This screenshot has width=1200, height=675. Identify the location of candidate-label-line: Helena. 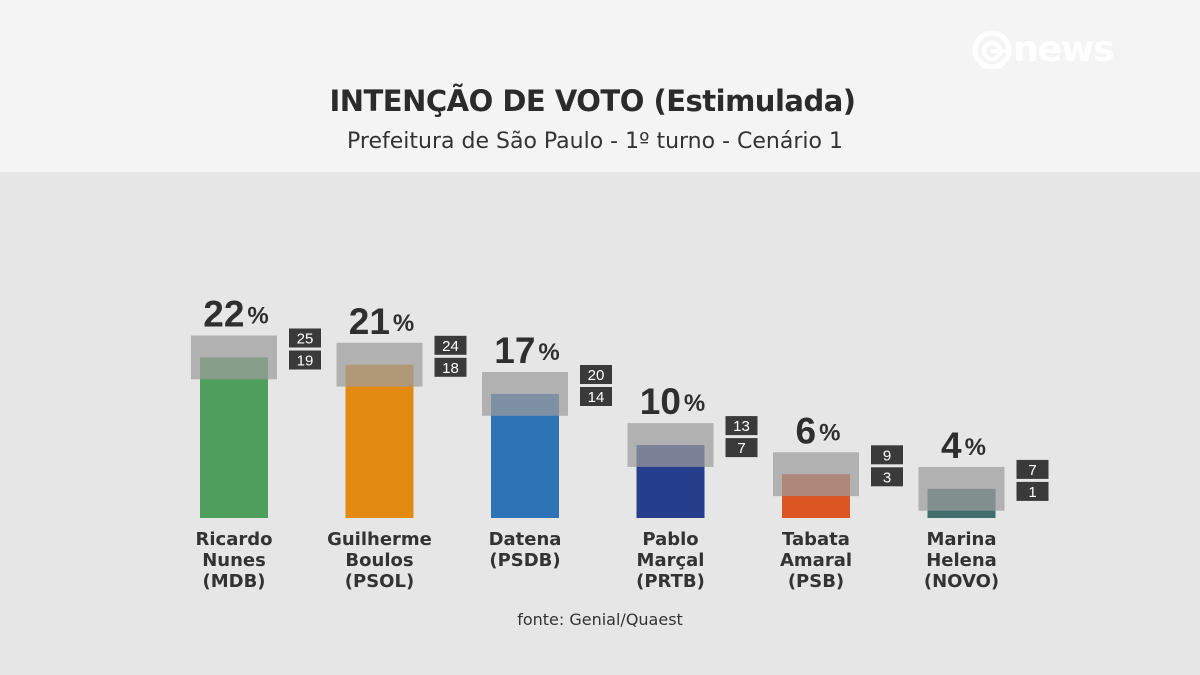
(961, 560).